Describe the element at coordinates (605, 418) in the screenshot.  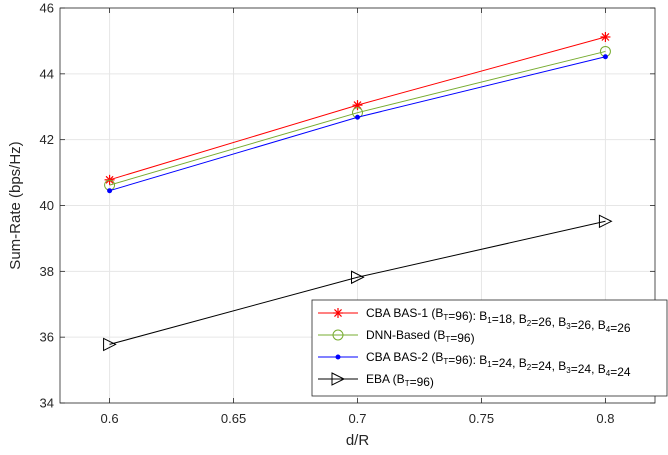
I see `x-tick-label: 0.8` at that location.